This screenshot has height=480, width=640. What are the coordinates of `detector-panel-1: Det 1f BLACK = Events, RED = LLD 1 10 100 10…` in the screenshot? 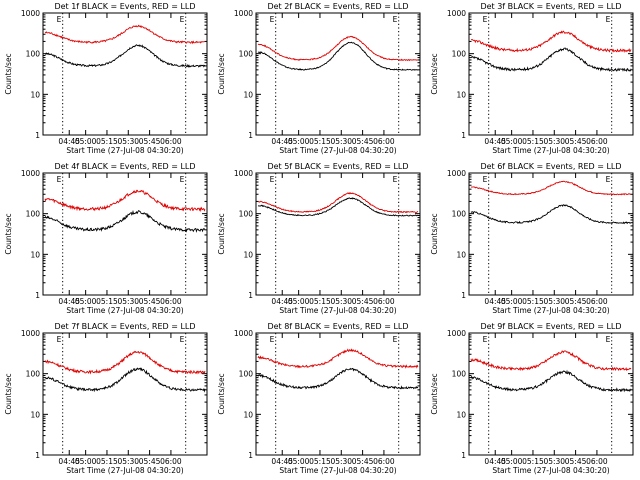 It's located at (106, 80).